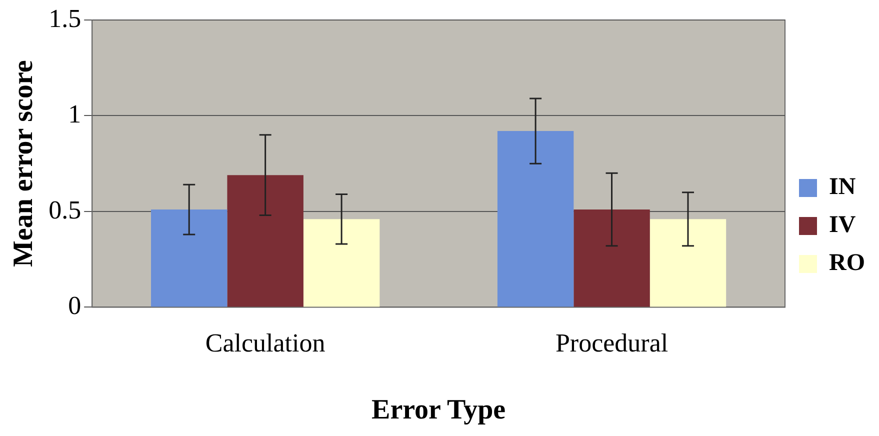 This screenshot has width=879, height=436. I want to click on y-tick-label: 0.5, so click(65, 209).